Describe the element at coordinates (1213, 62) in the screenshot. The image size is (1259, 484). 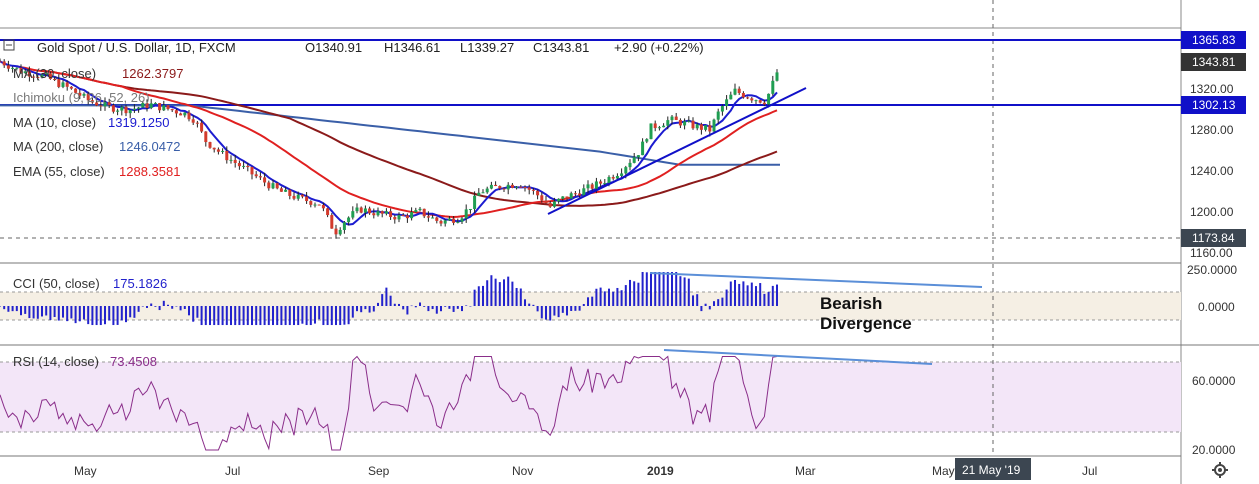
I see `badge-last-bg` at that location.